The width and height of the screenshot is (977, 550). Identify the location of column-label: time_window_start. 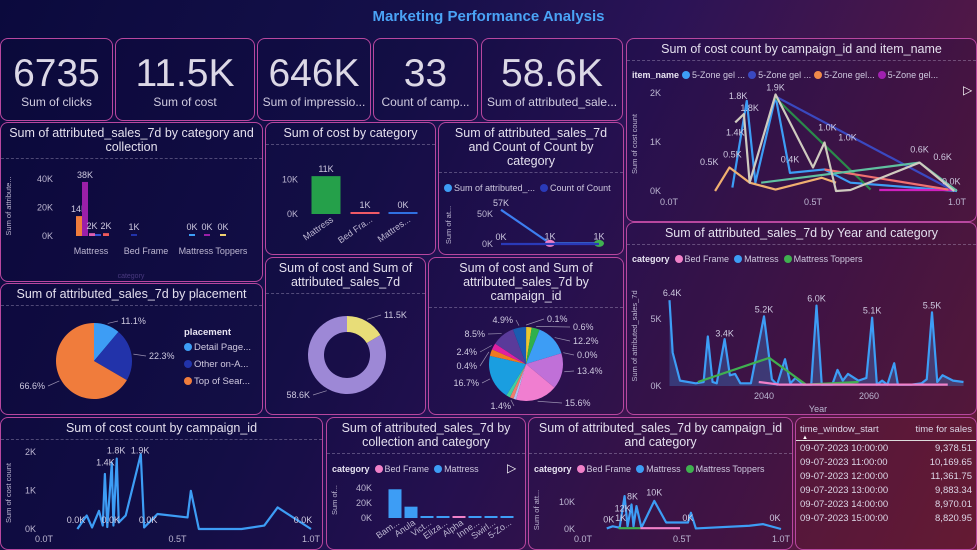
(839, 429).